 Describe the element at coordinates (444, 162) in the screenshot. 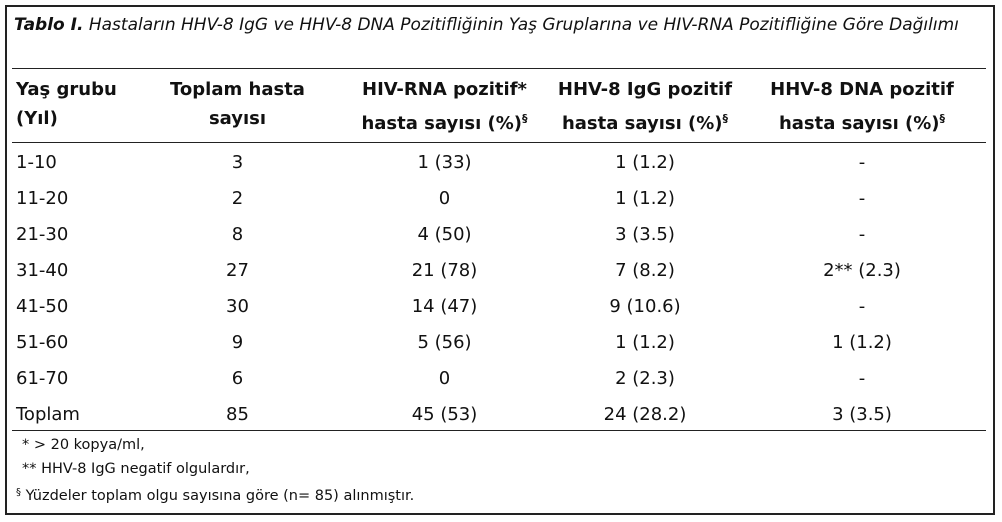

I see `table-cell: 1 (33)` at that location.